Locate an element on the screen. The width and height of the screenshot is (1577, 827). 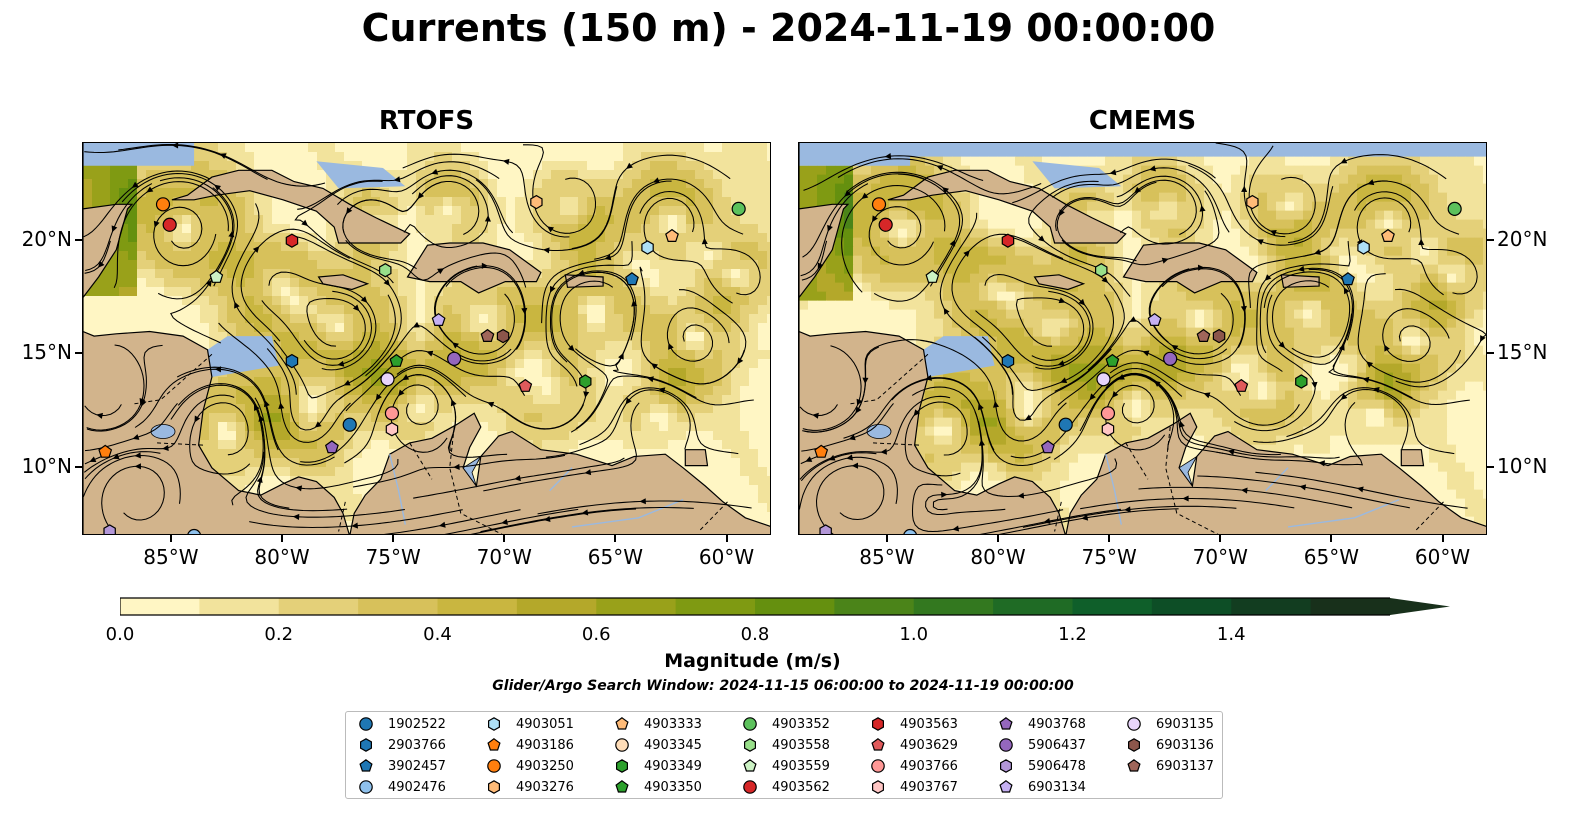
legend-item: 4903333 is located at coordinates (658, 724).